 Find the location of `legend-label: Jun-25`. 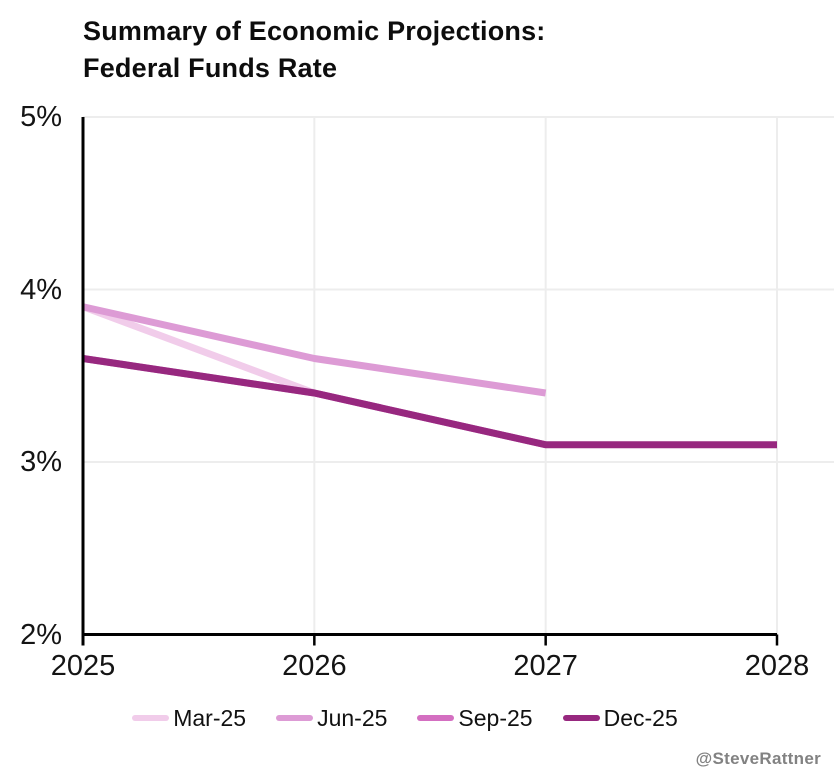

legend-label: Jun-25 is located at coordinates (352, 718).